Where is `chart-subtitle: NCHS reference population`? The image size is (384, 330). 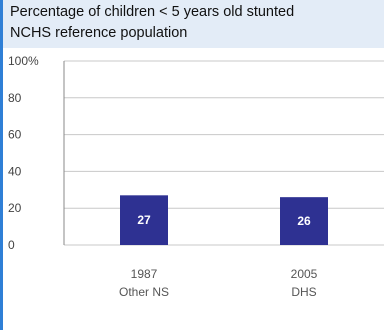 chart-subtitle: NCHS reference population is located at coordinates (99, 33).